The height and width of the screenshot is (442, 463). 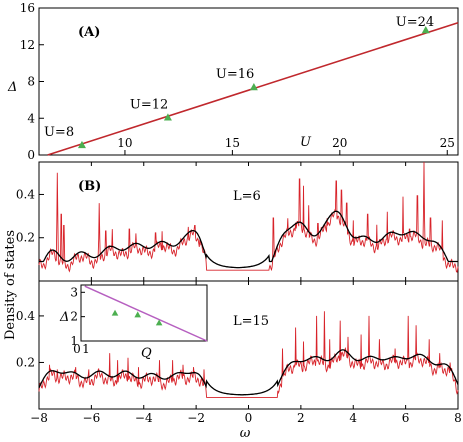 I want to click on inset-ytick-label: 2, so click(x=74, y=317).